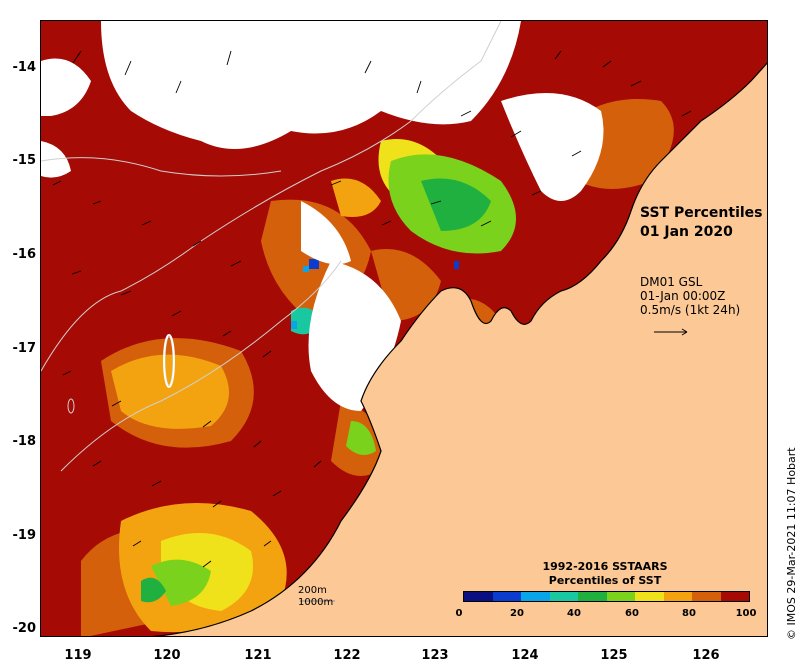 Image resolution: width=810 pixels, height=672 pixels. I want to click on reef-outline, so click(169, 361).